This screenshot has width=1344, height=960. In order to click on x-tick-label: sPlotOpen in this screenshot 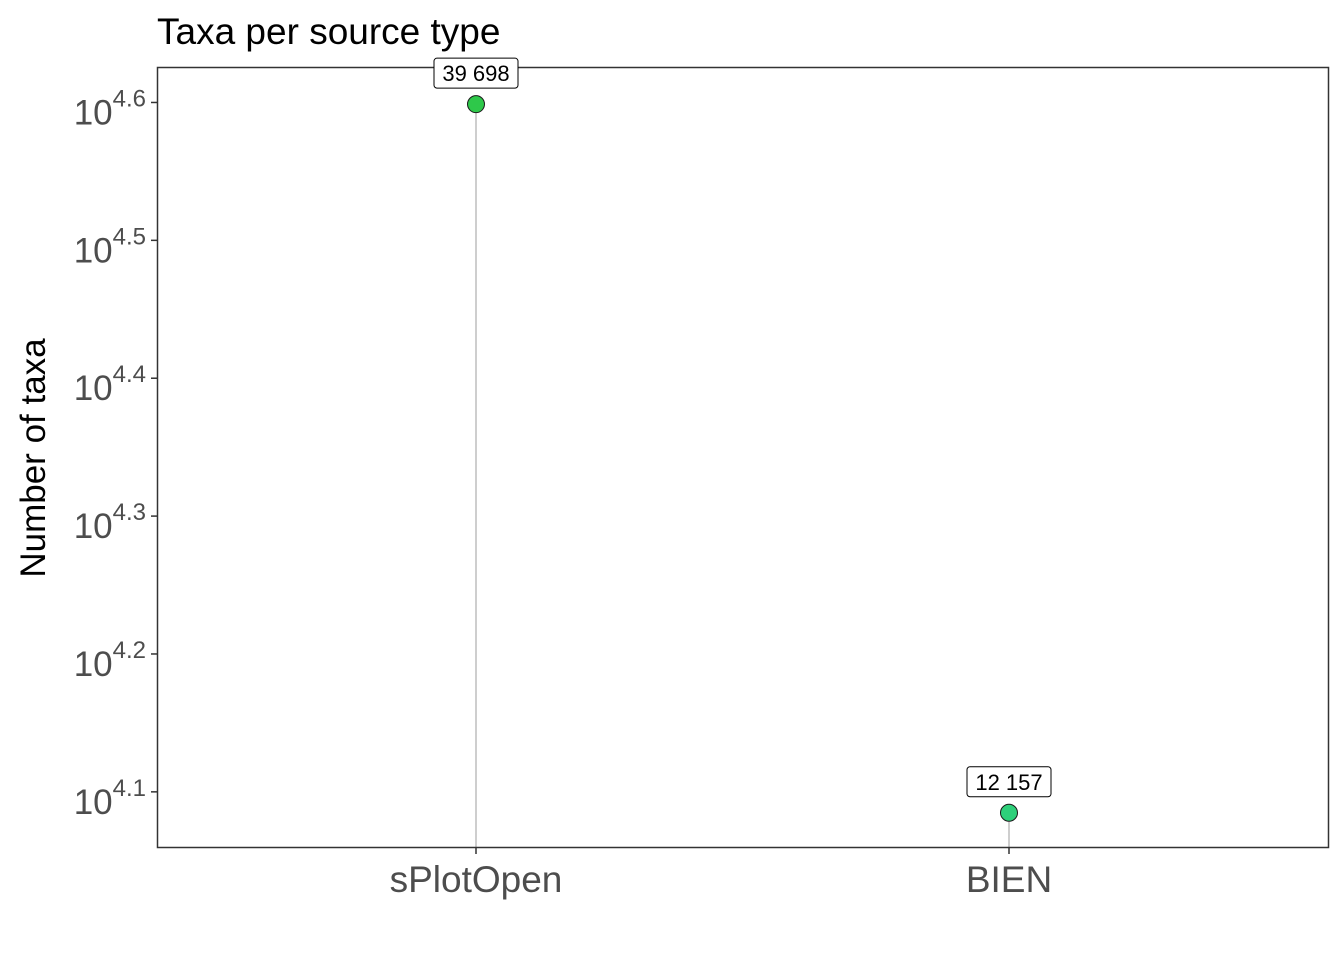, I will do `click(476, 879)`.